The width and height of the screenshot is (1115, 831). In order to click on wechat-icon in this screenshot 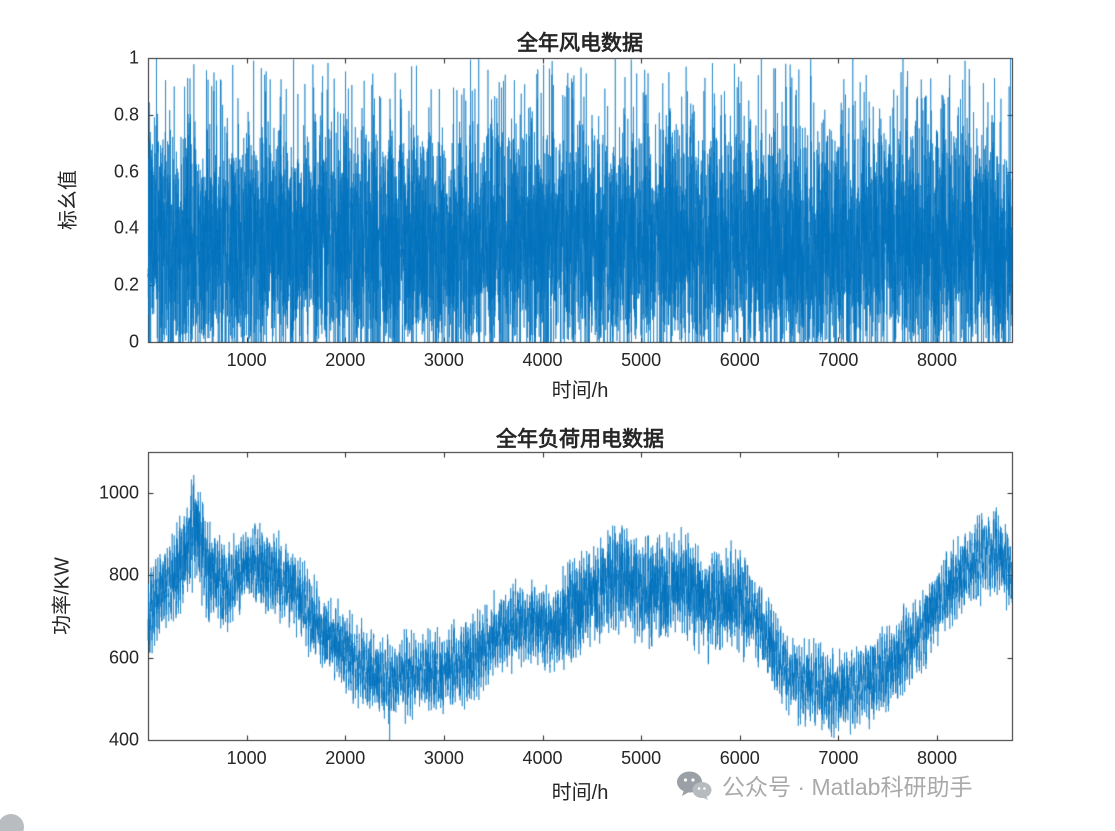, I will do `click(694, 785)`.